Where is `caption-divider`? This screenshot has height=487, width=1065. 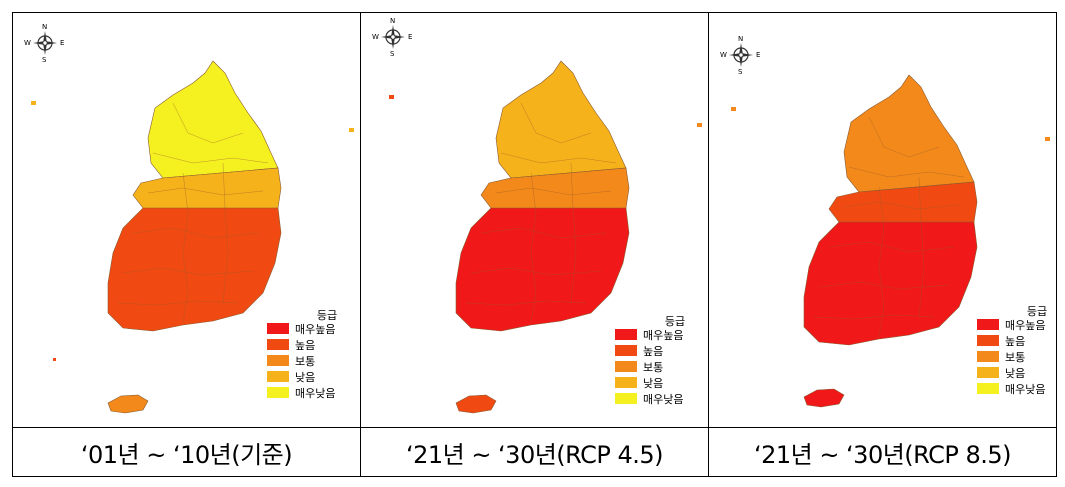 caption-divider is located at coordinates (534, 427).